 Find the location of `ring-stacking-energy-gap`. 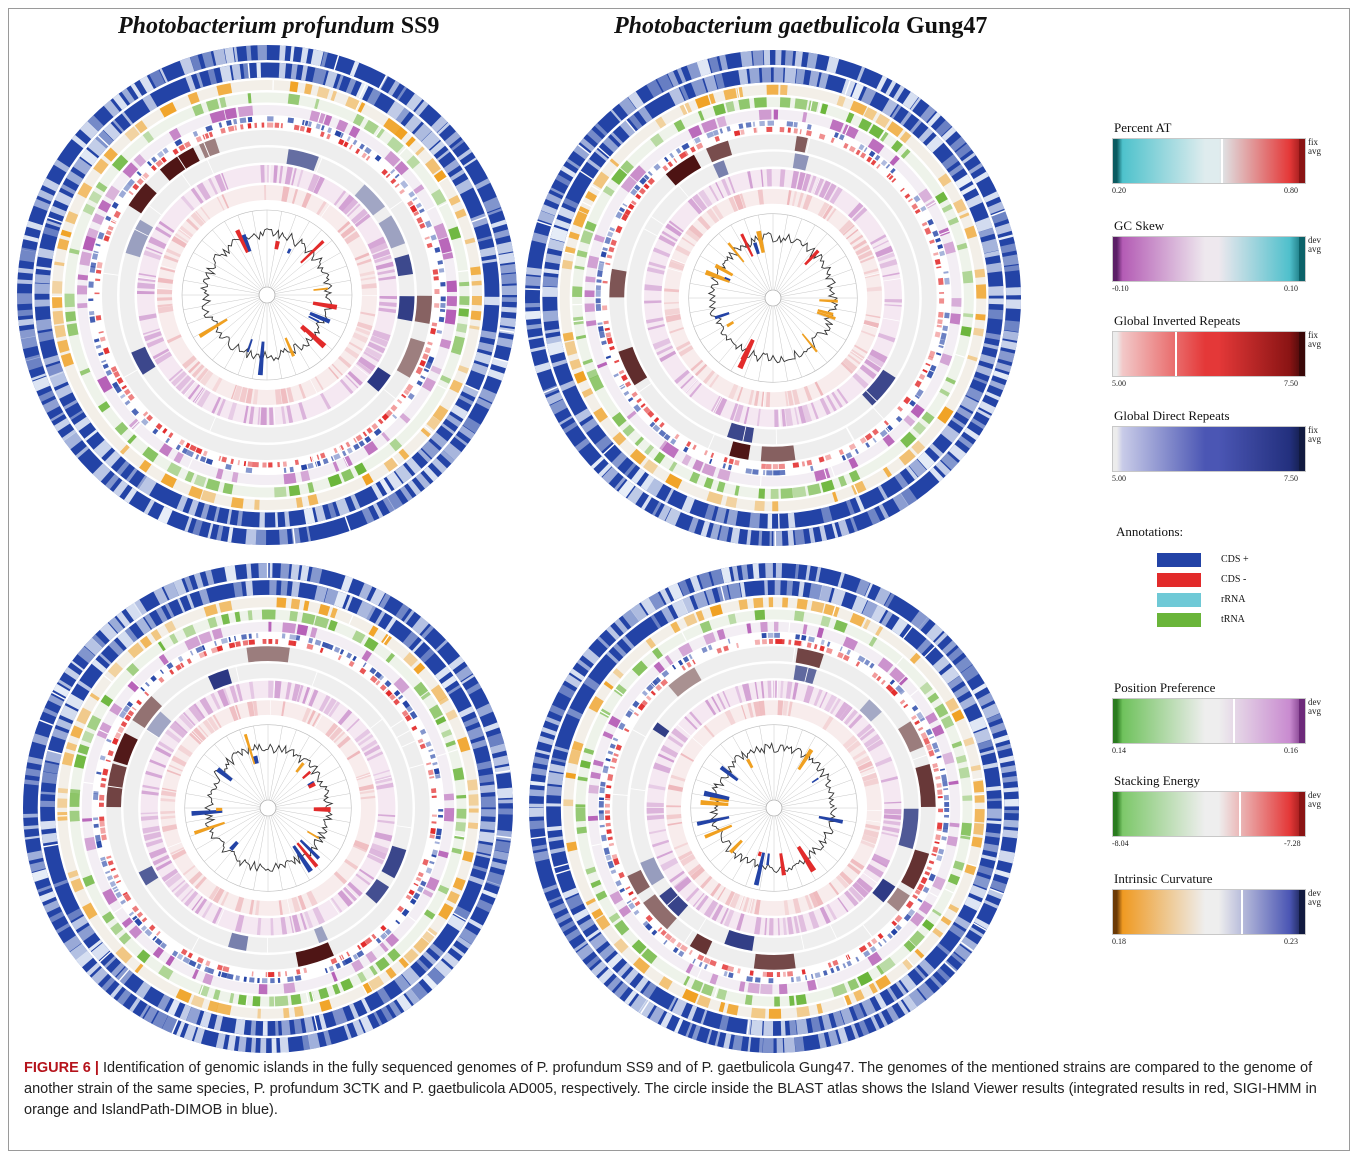

ring-stacking-energy-gap is located at coordinates (313, 996).